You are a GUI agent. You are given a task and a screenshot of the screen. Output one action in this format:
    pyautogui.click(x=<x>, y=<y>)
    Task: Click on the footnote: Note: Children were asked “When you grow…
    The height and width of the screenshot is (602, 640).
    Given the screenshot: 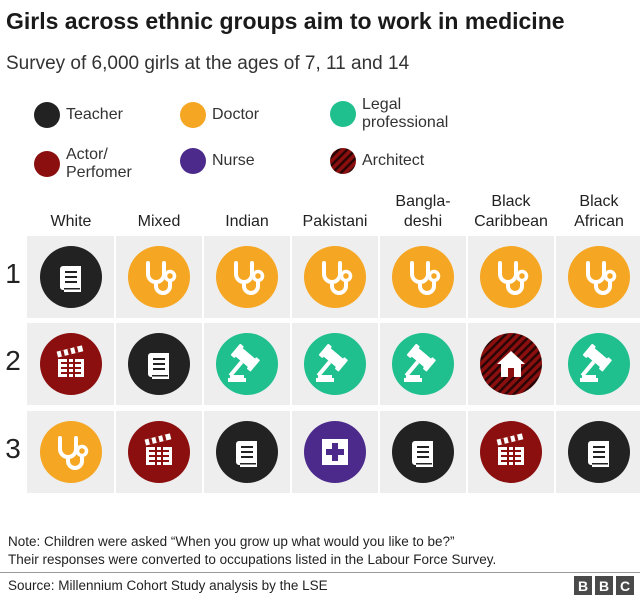 What is the action you would take?
    pyautogui.click(x=252, y=550)
    